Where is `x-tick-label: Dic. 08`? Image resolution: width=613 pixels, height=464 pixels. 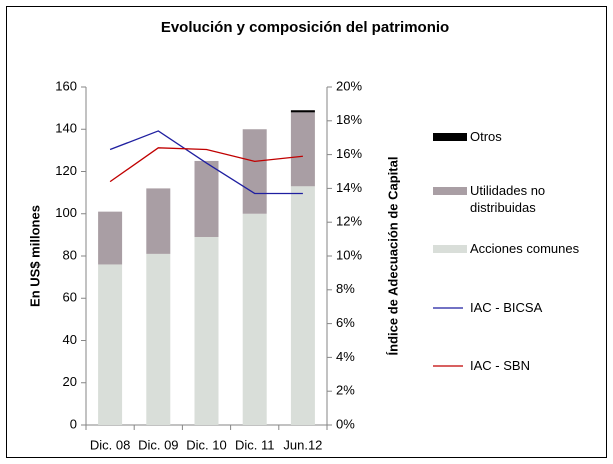
x-tick-label: Dic. 08 is located at coordinates (110, 444).